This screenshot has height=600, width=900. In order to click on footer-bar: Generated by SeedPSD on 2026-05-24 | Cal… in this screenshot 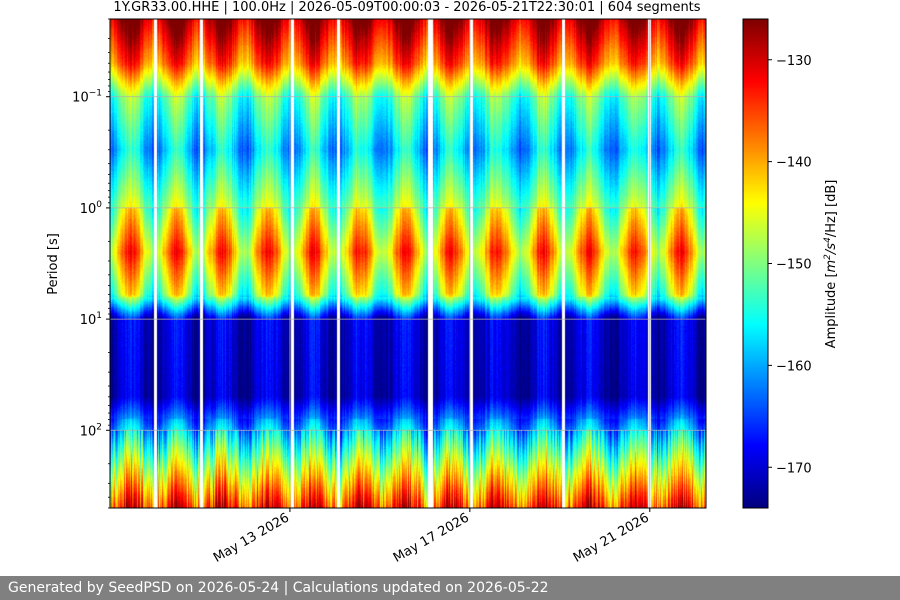, I will do `click(450, 588)`.